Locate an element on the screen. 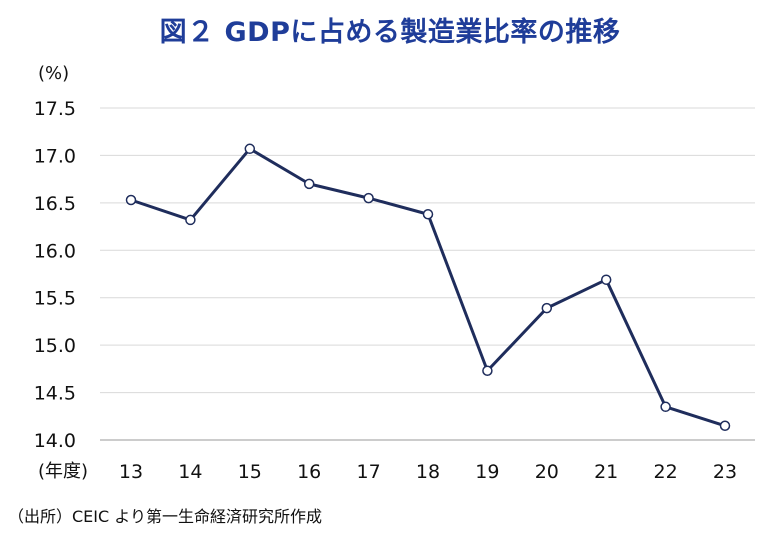 The image size is (780, 543). x-tick-label: 18 is located at coordinates (428, 472).